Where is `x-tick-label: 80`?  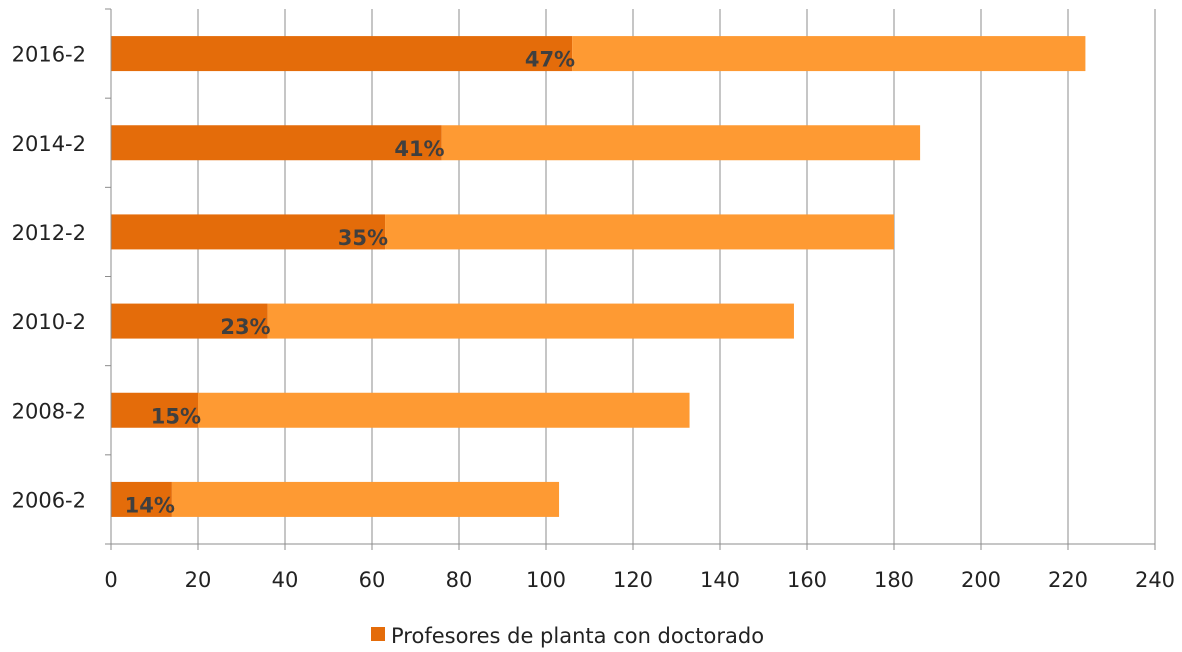 x-tick-label: 80 is located at coordinates (459, 580).